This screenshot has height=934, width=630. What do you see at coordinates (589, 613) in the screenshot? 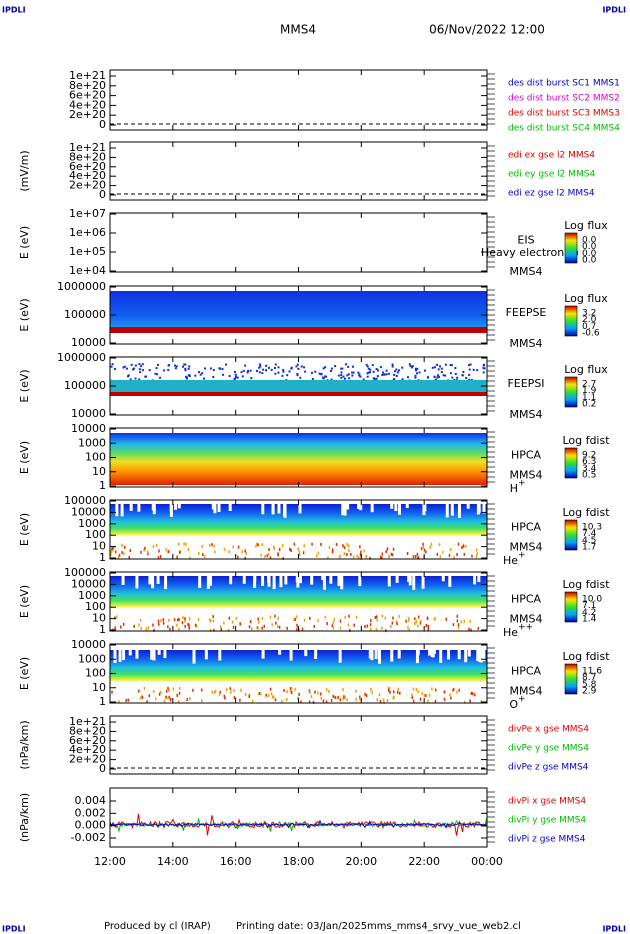
I see `colorbar-tick: 4.2` at bounding box center [589, 613].